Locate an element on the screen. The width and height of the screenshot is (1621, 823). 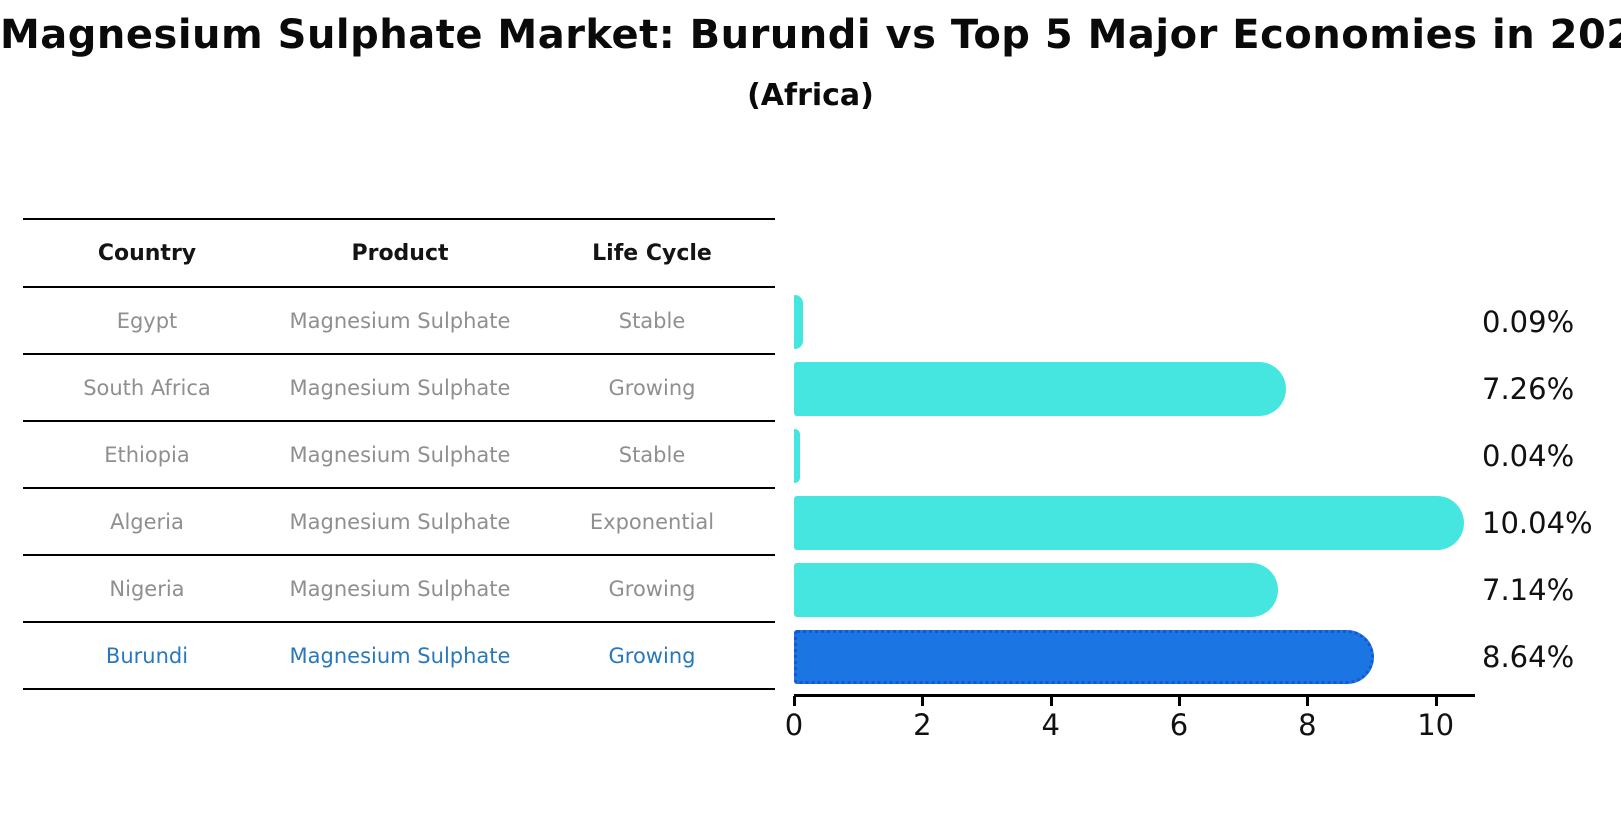
table-row-nigeria: Nigeria Magnesium Sulphate Growing is located at coordinates (399, 589).